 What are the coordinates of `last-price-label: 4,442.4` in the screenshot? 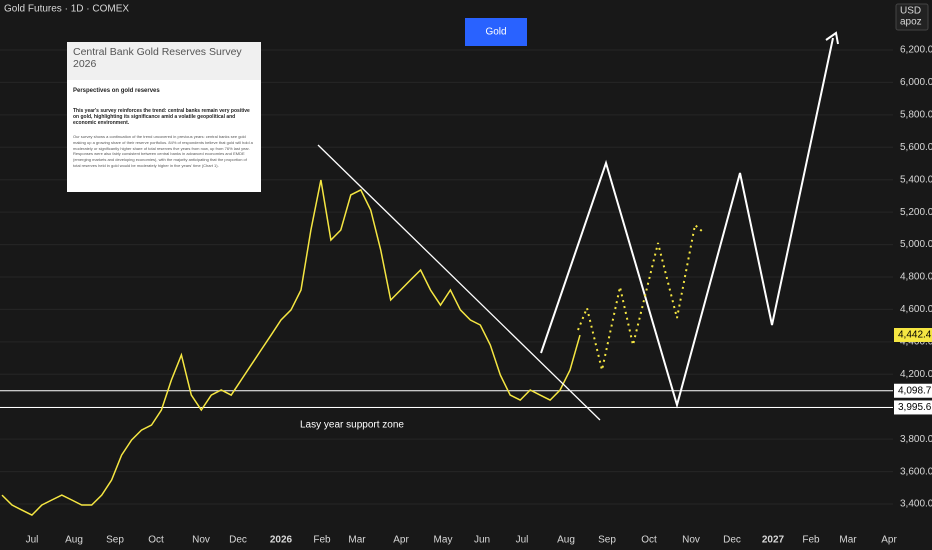 It's located at (915, 335).